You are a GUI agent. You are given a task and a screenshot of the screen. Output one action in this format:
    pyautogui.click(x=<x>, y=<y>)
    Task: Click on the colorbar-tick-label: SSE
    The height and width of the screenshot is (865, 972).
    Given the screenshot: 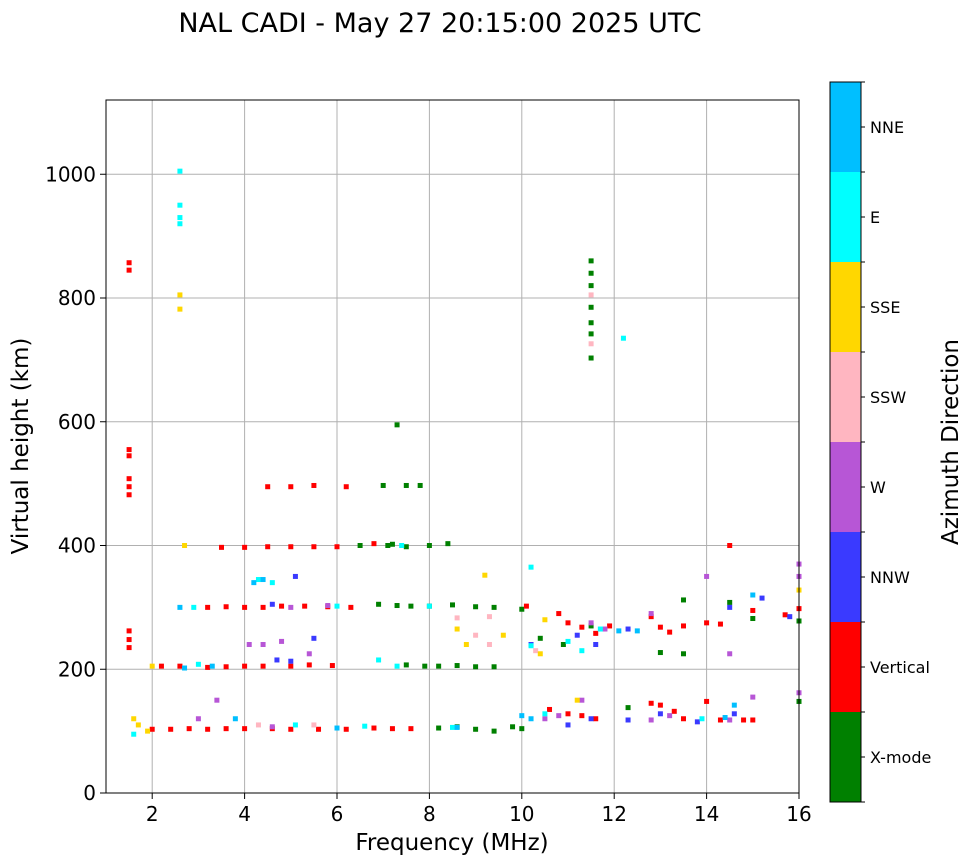 What is the action you would take?
    pyautogui.click(x=885, y=307)
    